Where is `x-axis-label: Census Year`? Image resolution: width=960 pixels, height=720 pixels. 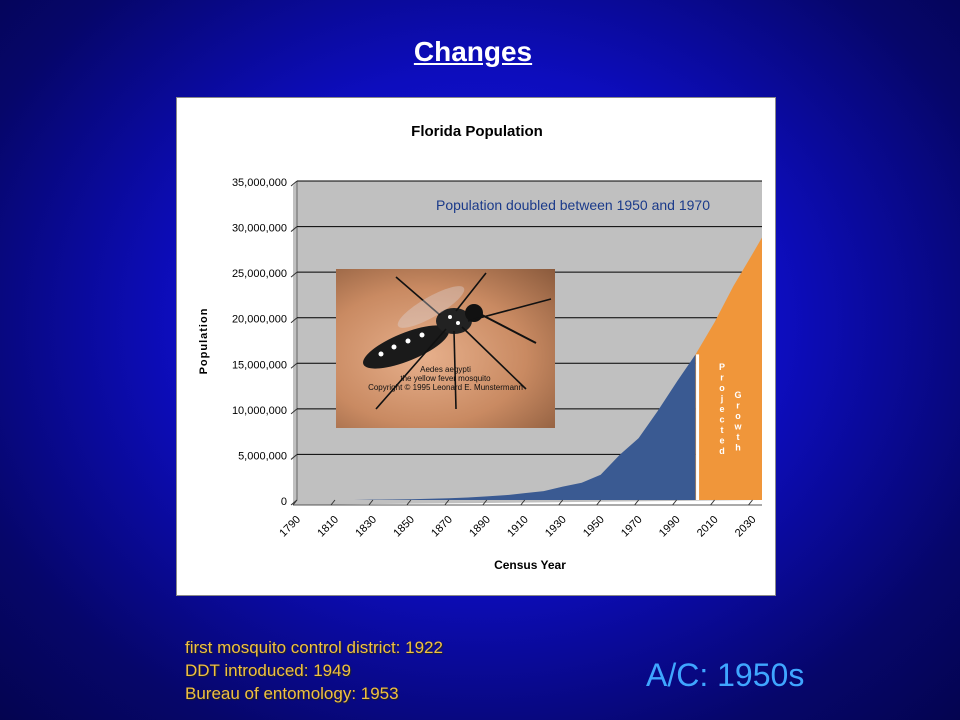 x-axis-label: Census Year is located at coordinates (530, 565).